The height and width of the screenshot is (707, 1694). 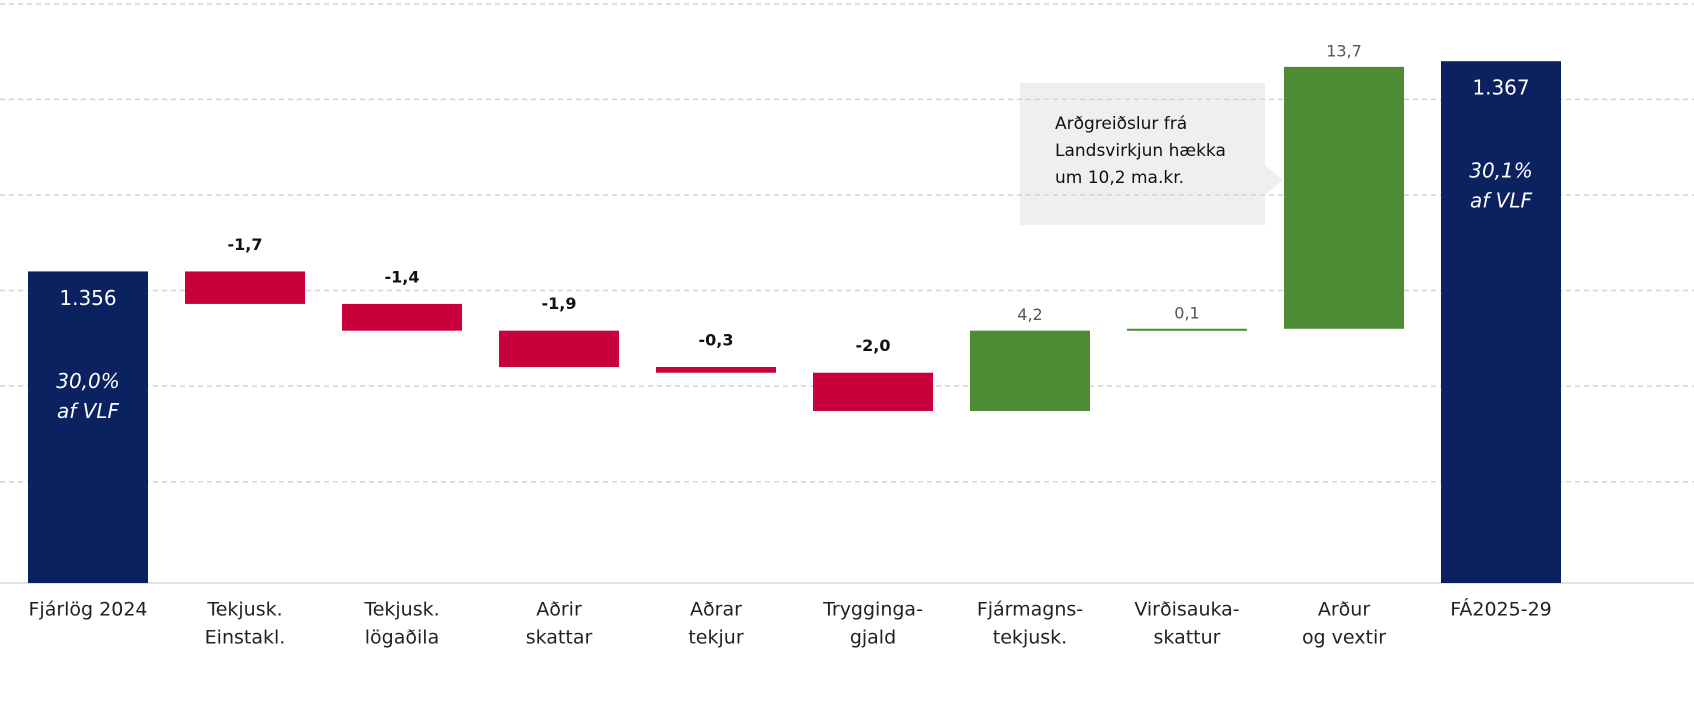 What do you see at coordinates (715, 638) in the screenshot?
I see `x-tick-label: tekjur` at bounding box center [715, 638].